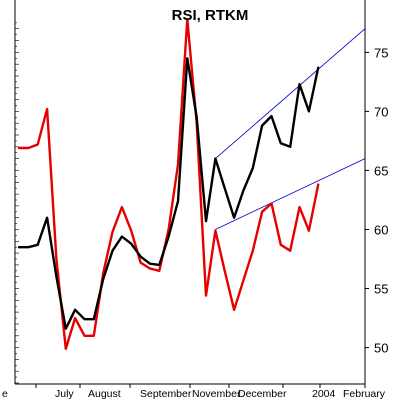 Image resolution: width=420 pixels, height=400 pixels. Describe the element at coordinates (262, 394) in the screenshot. I see `x-tick-label: December` at that location.